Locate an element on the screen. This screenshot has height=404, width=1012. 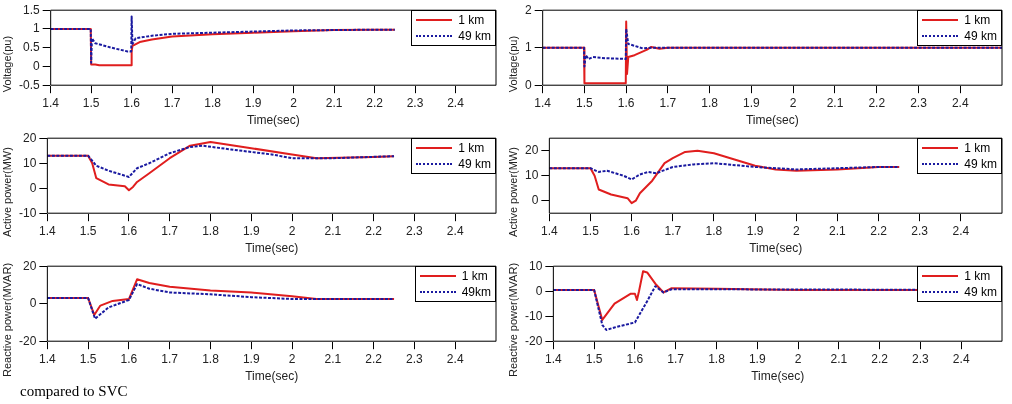
y-tick-label: 1.5 is located at coordinates (31, 9).